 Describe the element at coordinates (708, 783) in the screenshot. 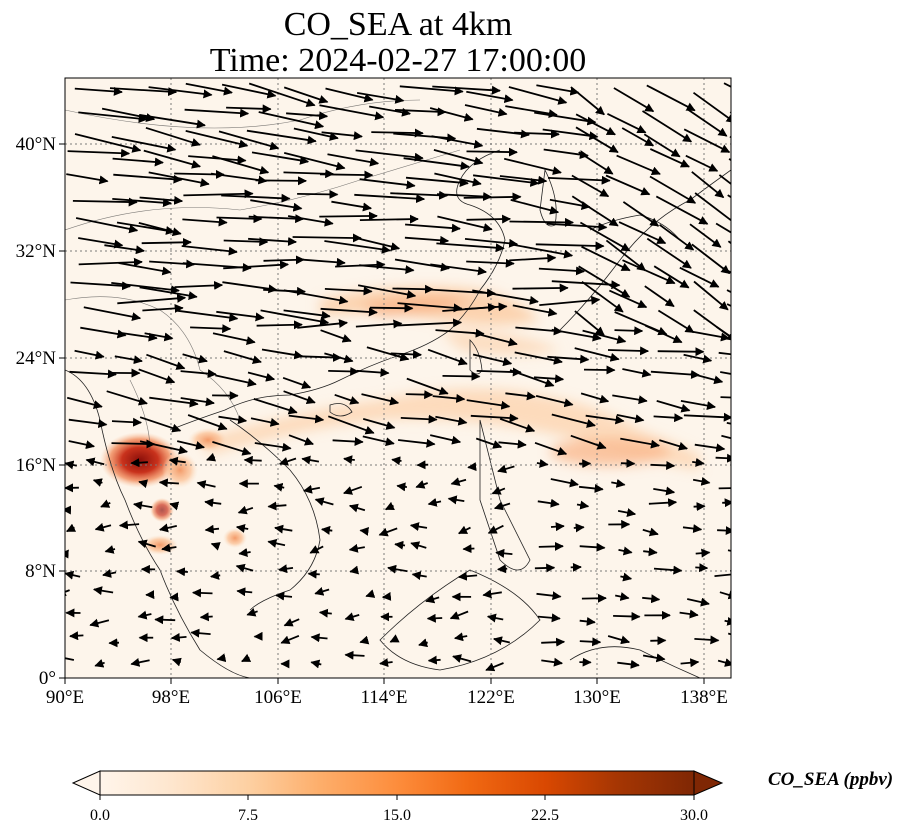

I see `colorbar-extend-max` at that location.